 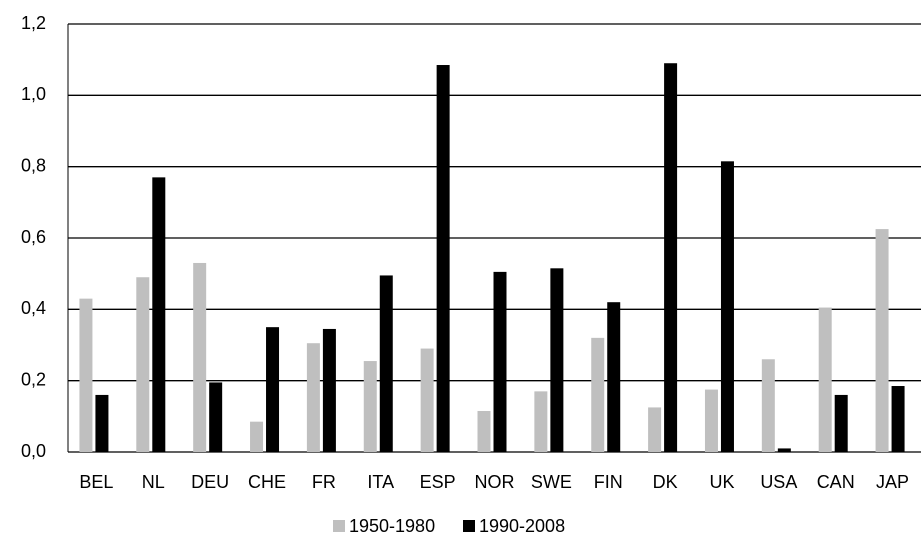 What do you see at coordinates (721, 482) in the screenshot?
I see `x-tick-label: UK` at bounding box center [721, 482].